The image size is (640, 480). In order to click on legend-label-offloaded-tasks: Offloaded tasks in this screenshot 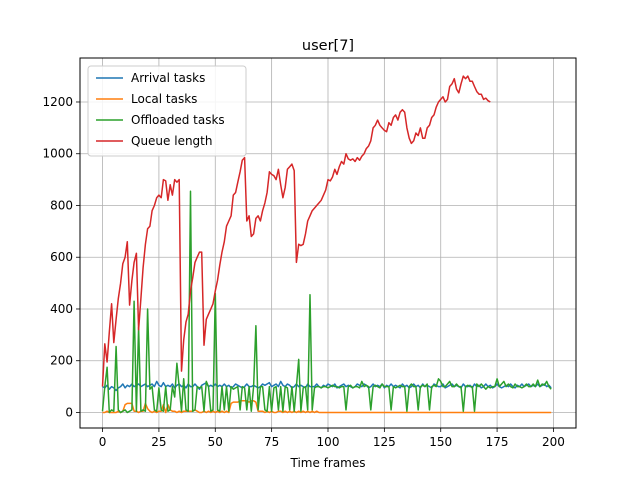, I will do `click(178, 120)`.